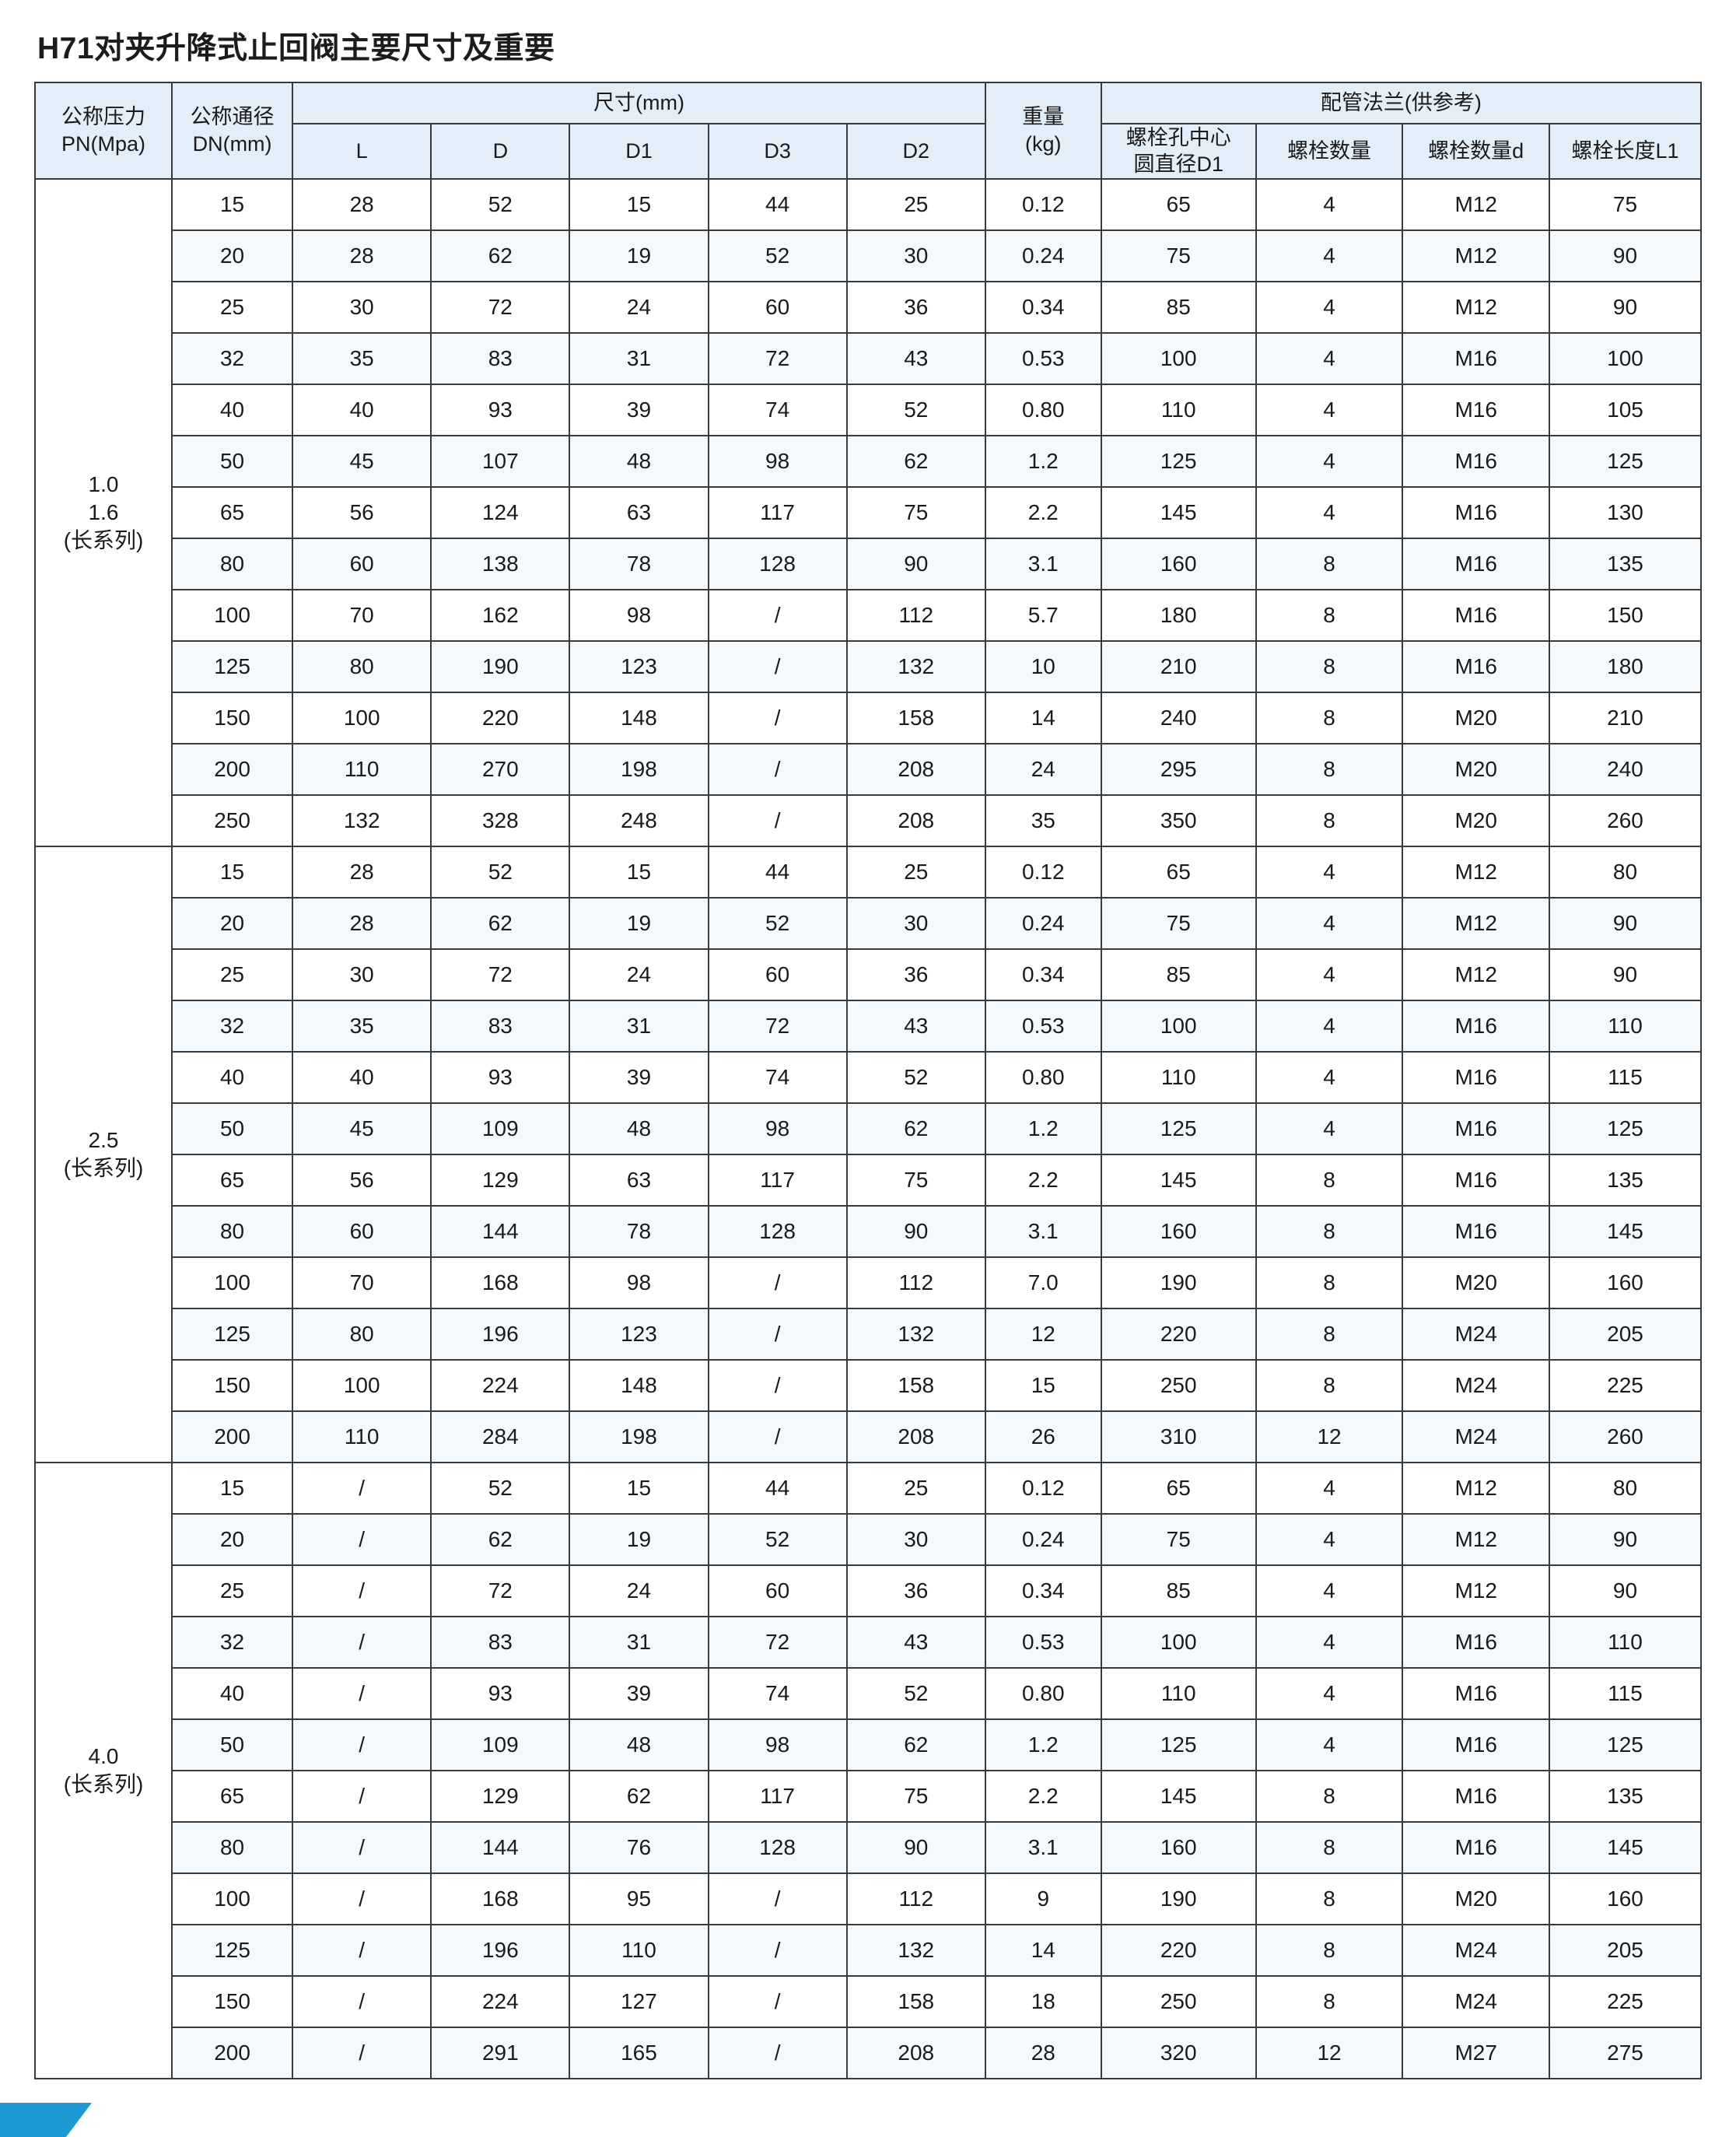  I want to click on cell-L: 70, so click(362, 1282).